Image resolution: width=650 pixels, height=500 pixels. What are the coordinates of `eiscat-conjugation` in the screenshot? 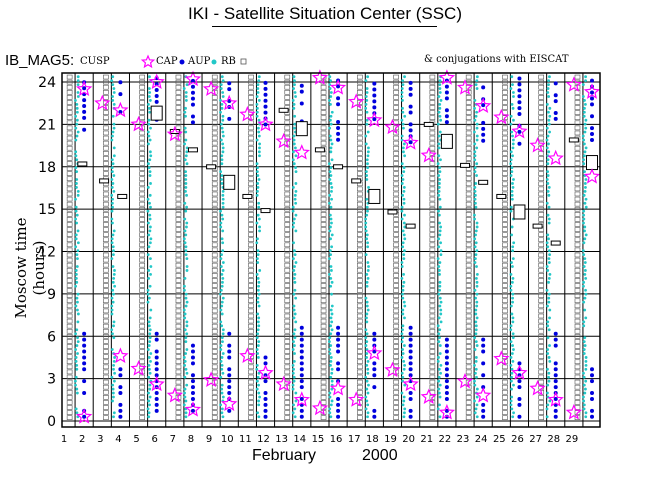 It's located at (501, 196).